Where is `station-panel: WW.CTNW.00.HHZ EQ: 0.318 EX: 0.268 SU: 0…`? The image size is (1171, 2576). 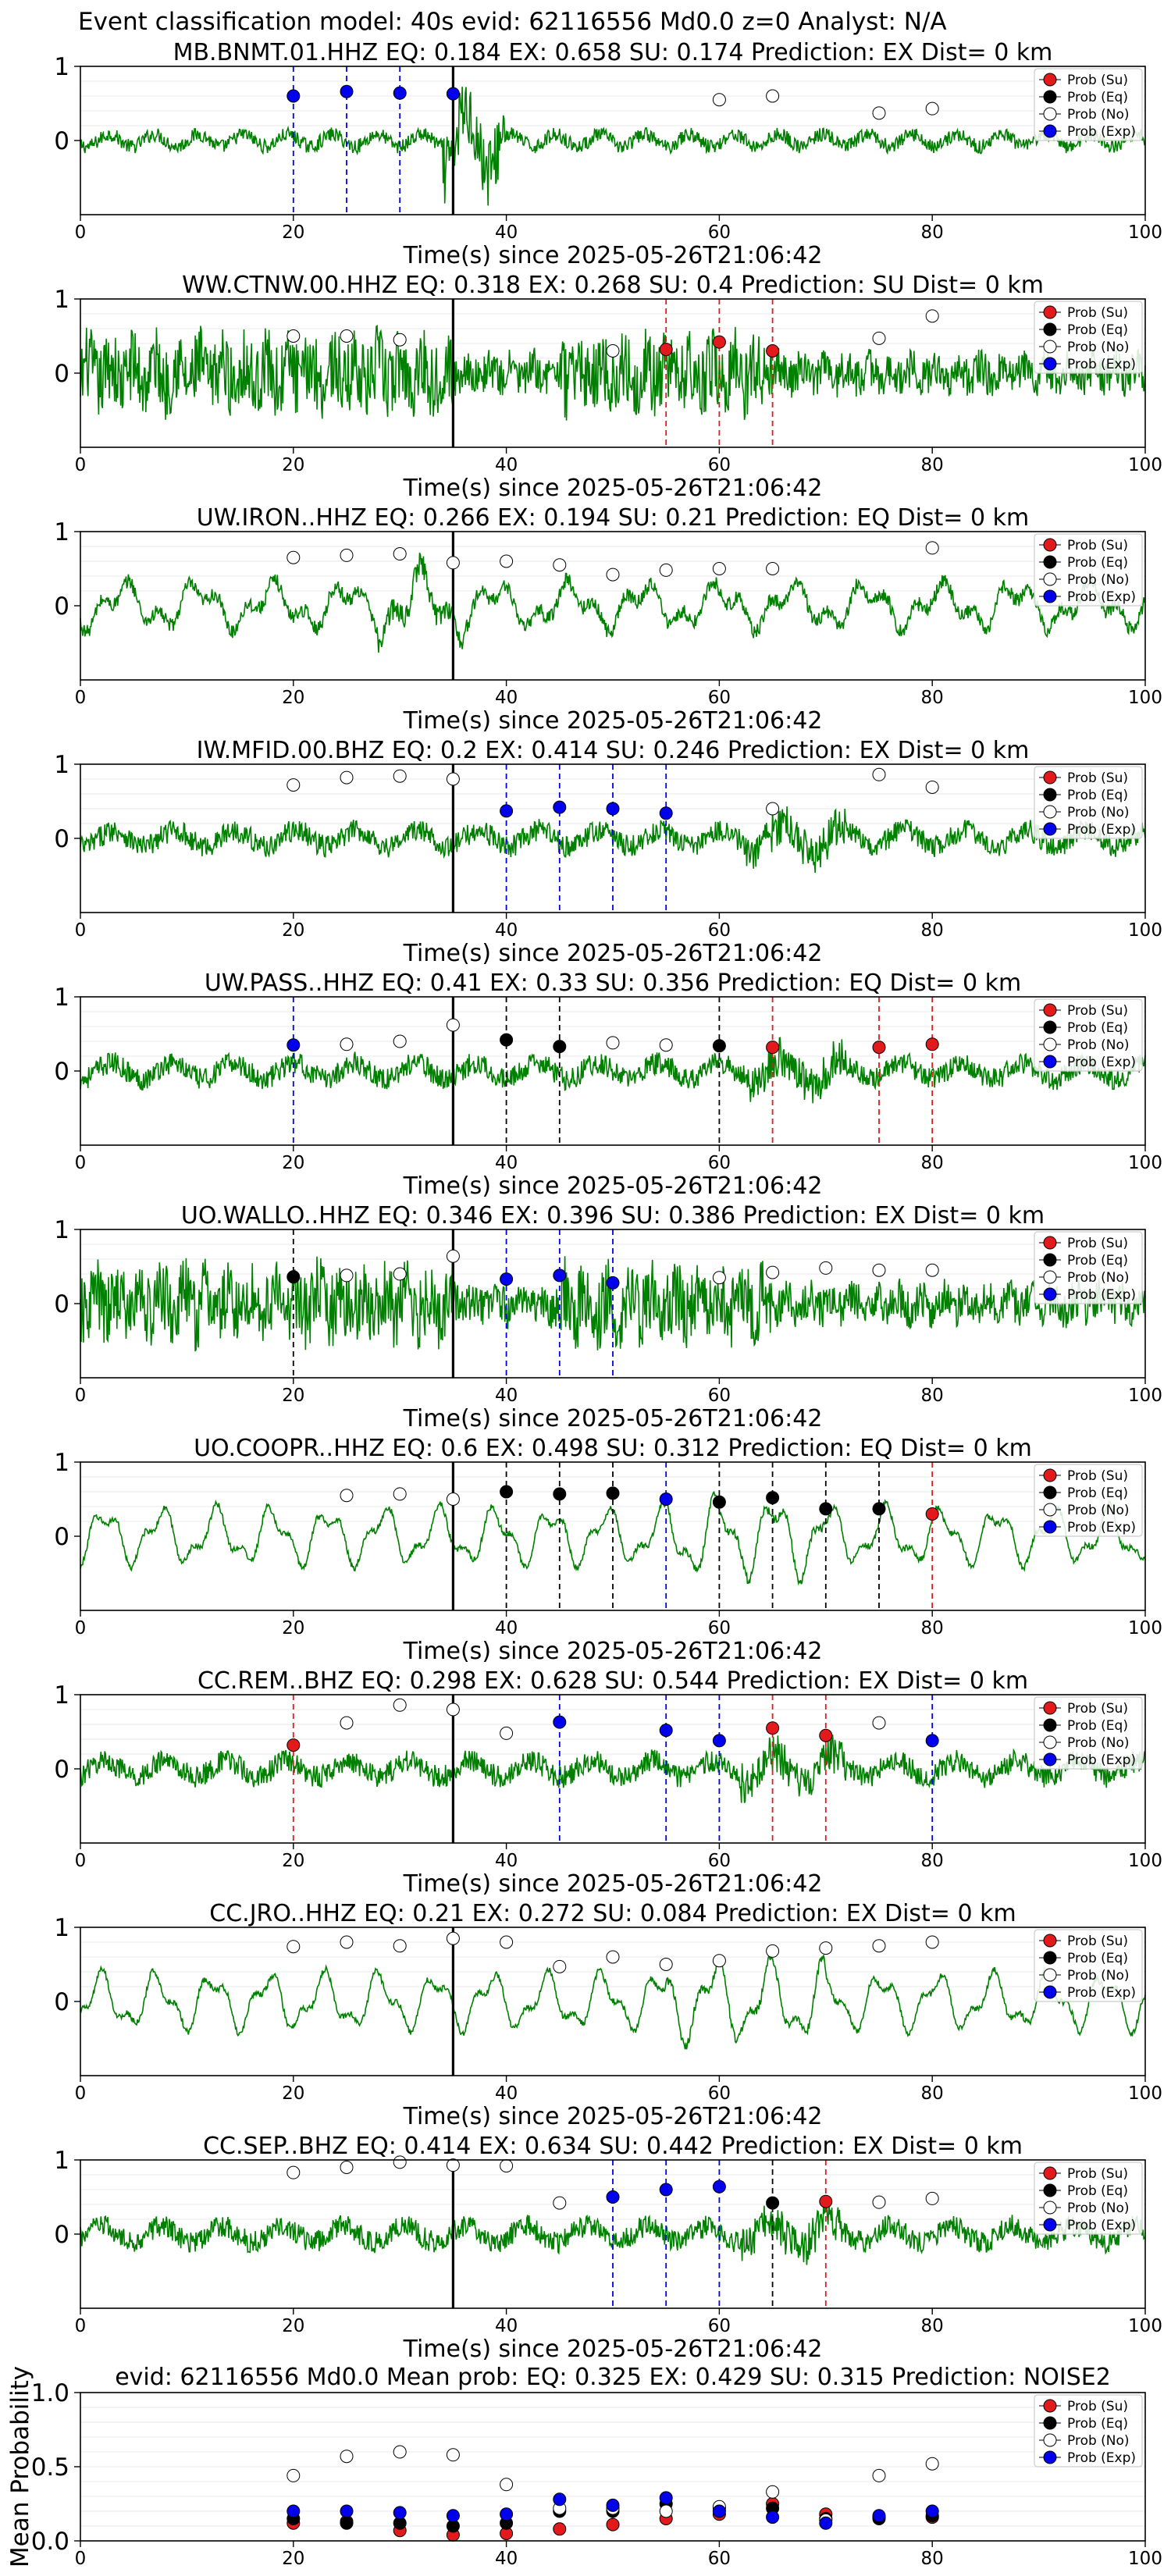 station-panel: WW.CTNW.00.HHZ EQ: 0.318 EX: 0.268 SU: 0… is located at coordinates (608, 387).